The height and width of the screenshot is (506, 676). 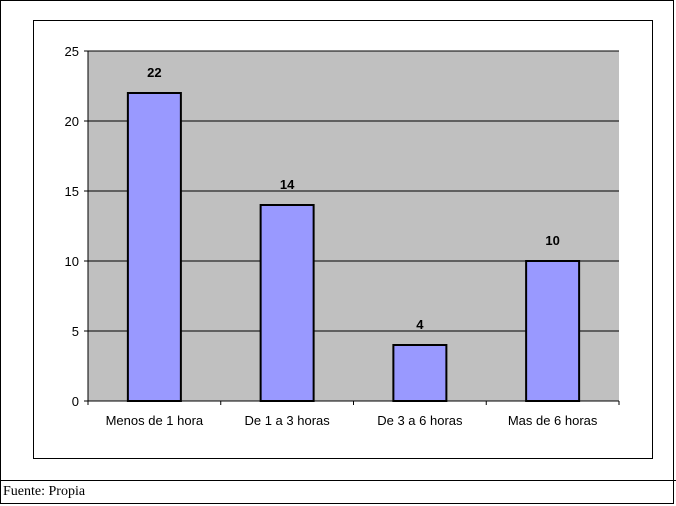 What do you see at coordinates (155, 420) in the screenshot?
I see `x-tick-label: Menos de 1 hora` at bounding box center [155, 420].